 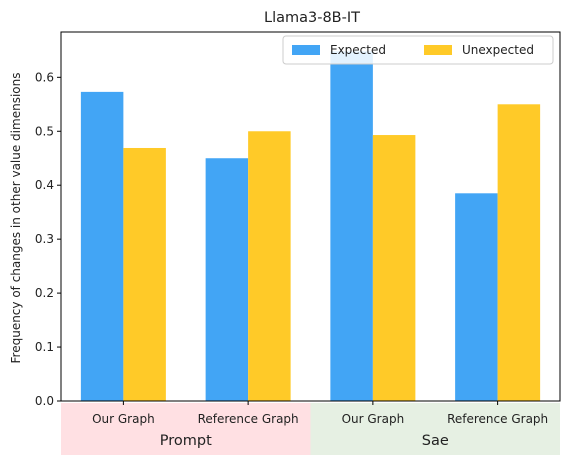 I want to click on legend: Expected Unexpected, so click(x=418, y=50).